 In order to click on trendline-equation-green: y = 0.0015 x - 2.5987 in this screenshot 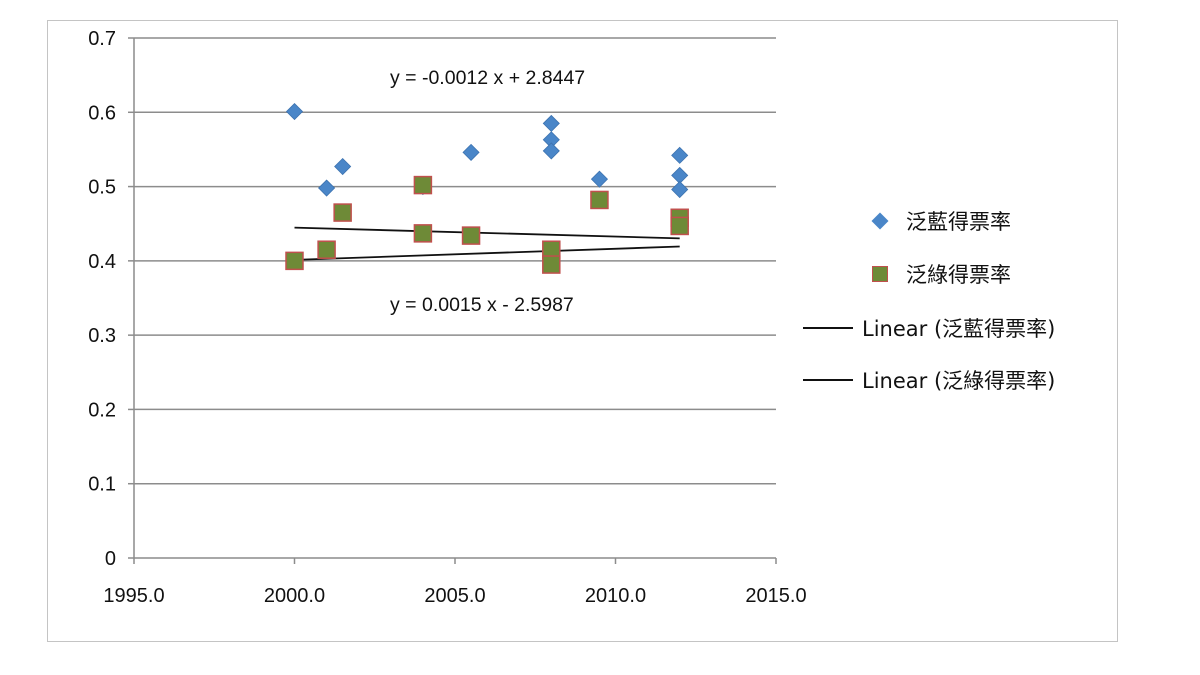, I will do `click(482, 305)`.